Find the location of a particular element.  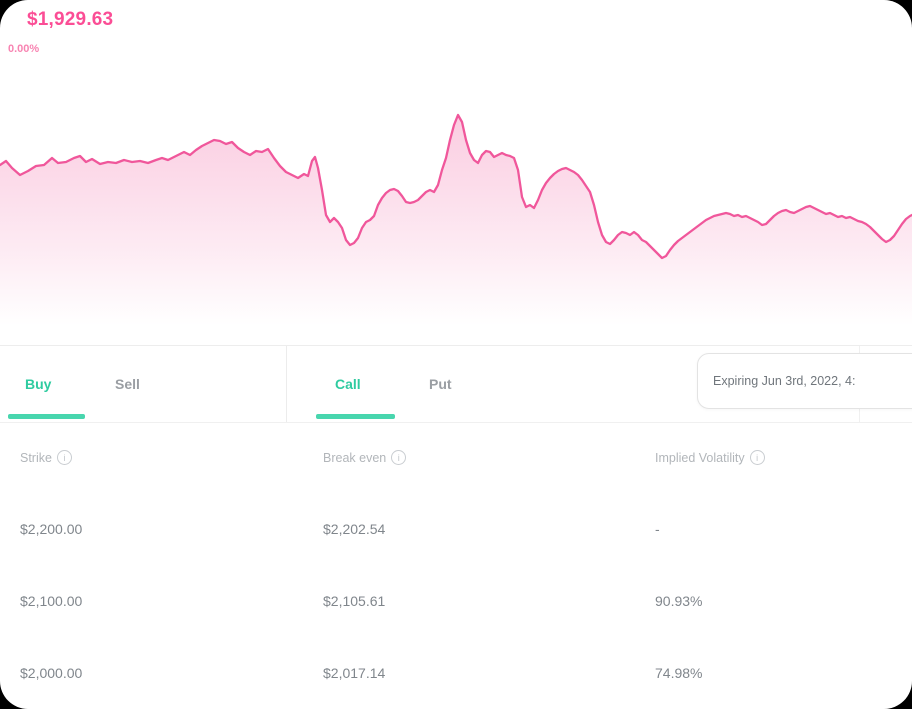

expiry-dropdown: Expiring Jun 3rd, 2022, 4: is located at coordinates (804, 381).